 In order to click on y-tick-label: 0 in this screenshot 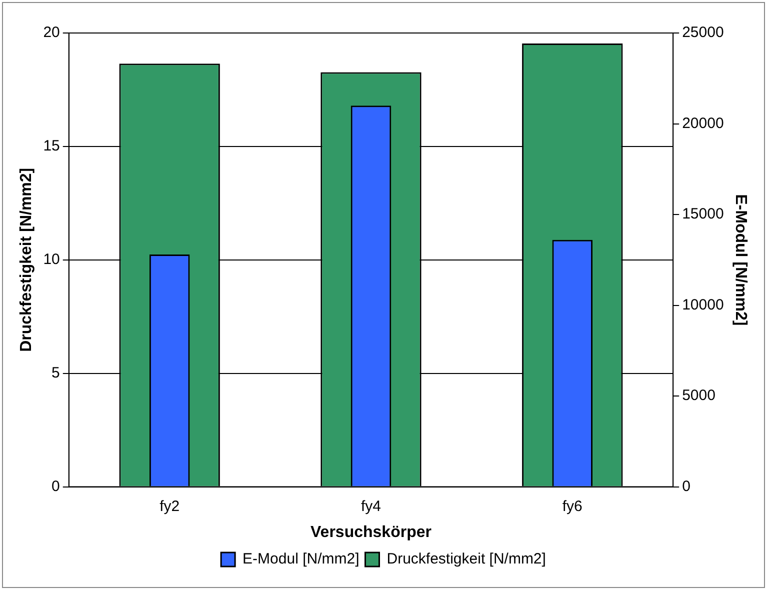, I will do `click(56, 486)`.